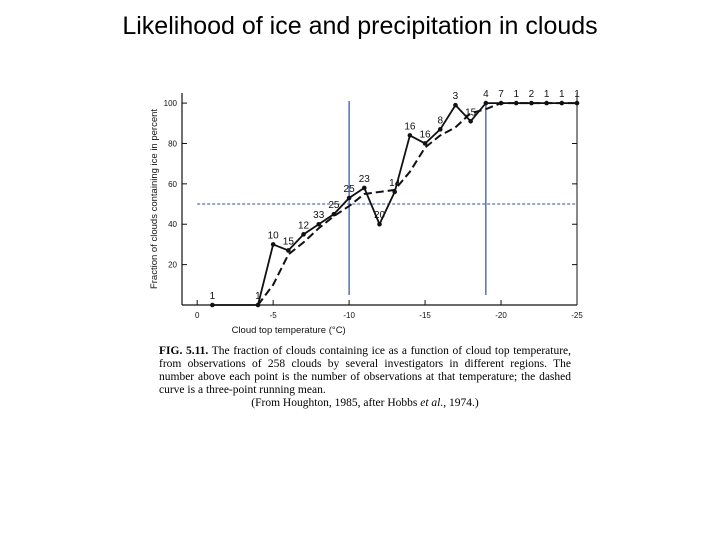  What do you see at coordinates (577, 315) in the screenshot?
I see `x-tick-label: -25` at bounding box center [577, 315].